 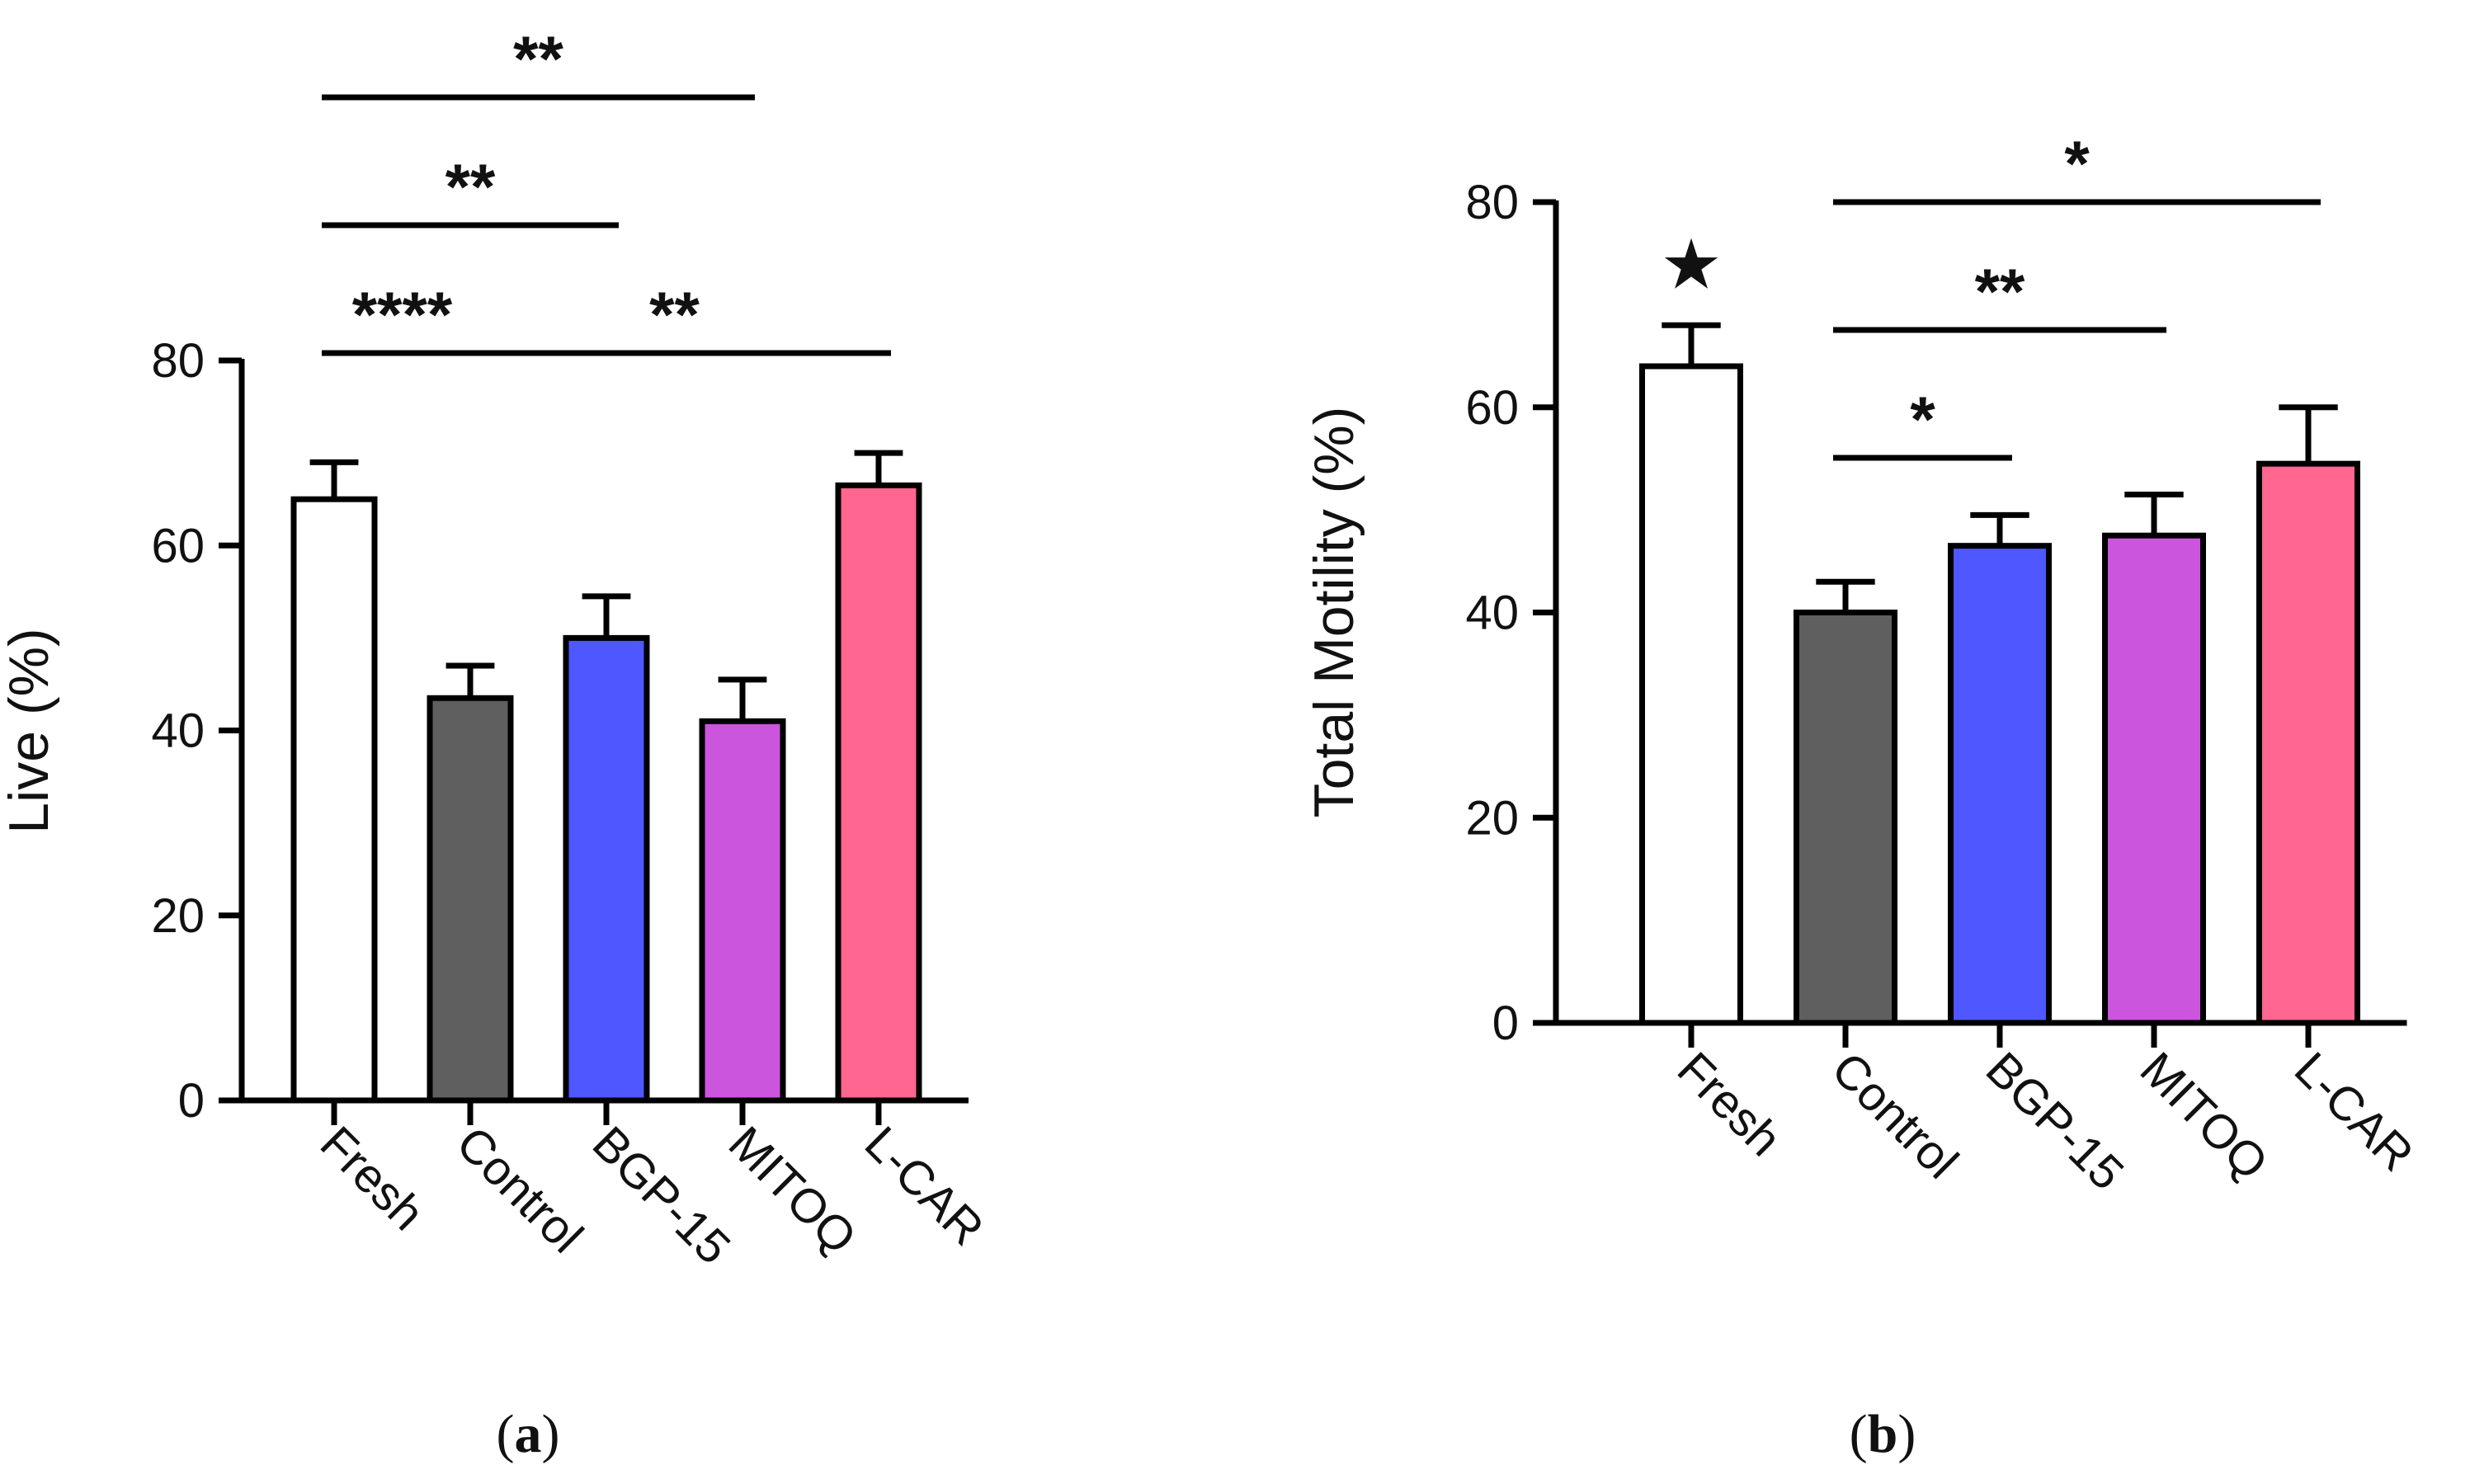 What do you see at coordinates (402, 314) in the screenshot?
I see `significance-label: ****` at bounding box center [402, 314].